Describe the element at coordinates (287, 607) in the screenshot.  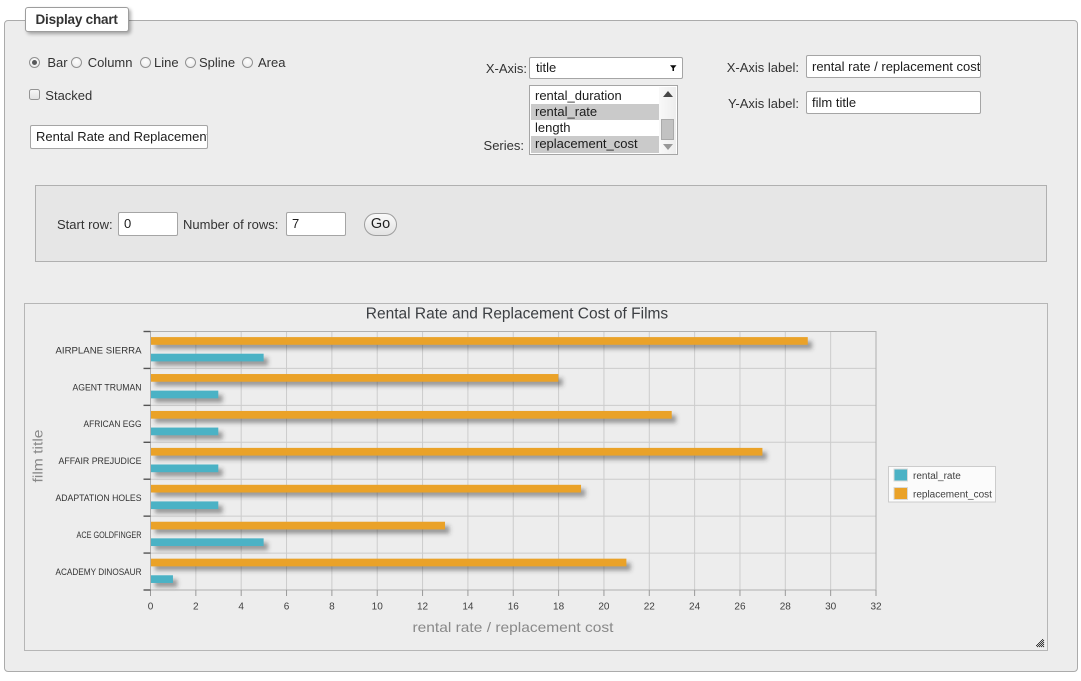
I see `svg-text: 6` at that location.